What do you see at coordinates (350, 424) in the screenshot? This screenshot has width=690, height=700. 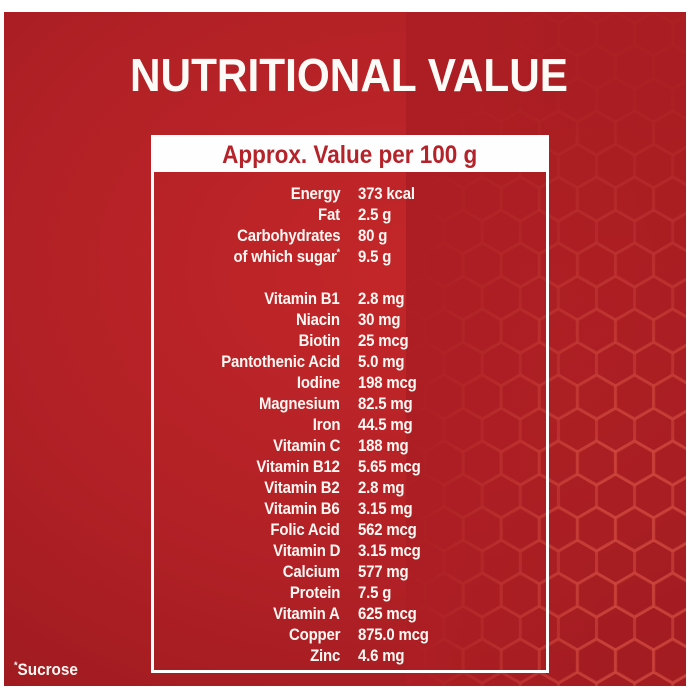 I see `nutrient-row: Iron 44.5 mg` at bounding box center [350, 424].